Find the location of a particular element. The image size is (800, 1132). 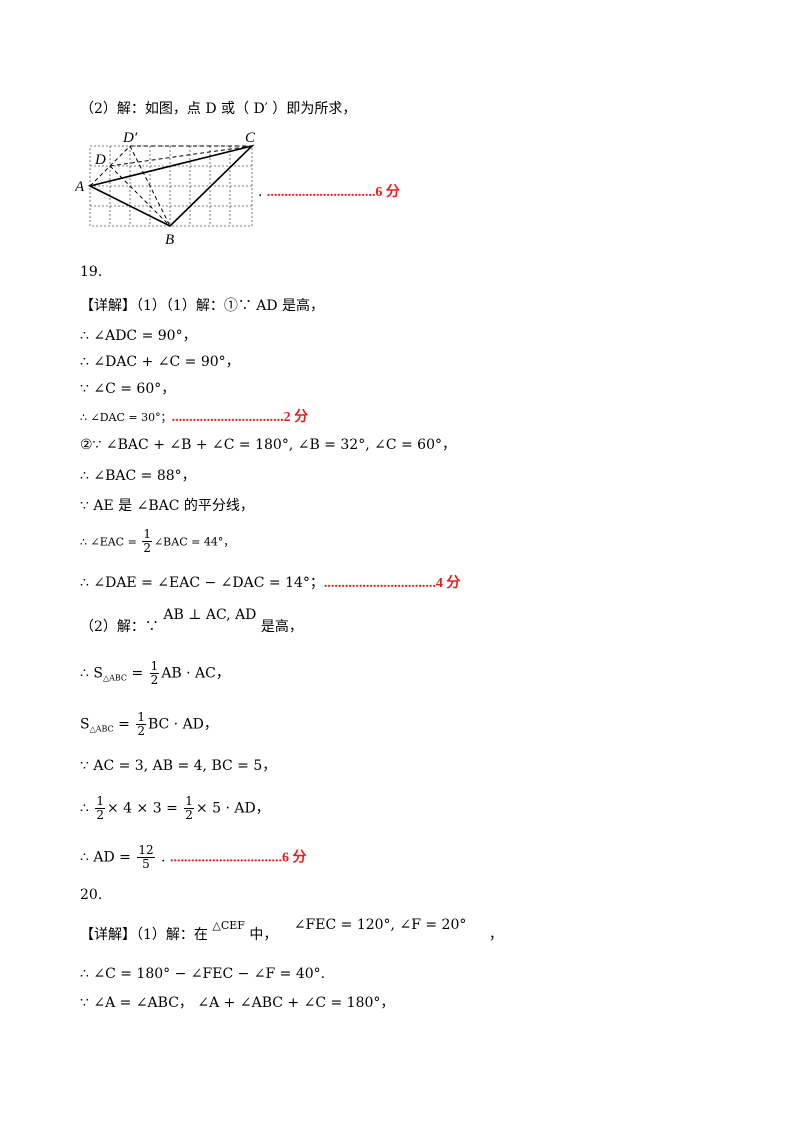

q19-line12: ∴ S△ABC = 1 2 AB · AC， is located at coordinates (155, 673).